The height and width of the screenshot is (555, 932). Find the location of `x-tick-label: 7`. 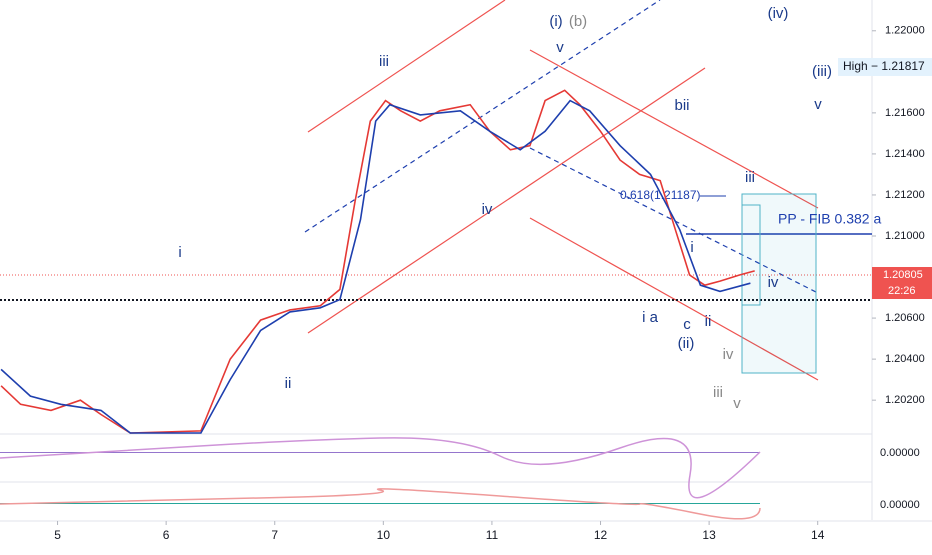

x-tick-label: 7 is located at coordinates (274, 535).